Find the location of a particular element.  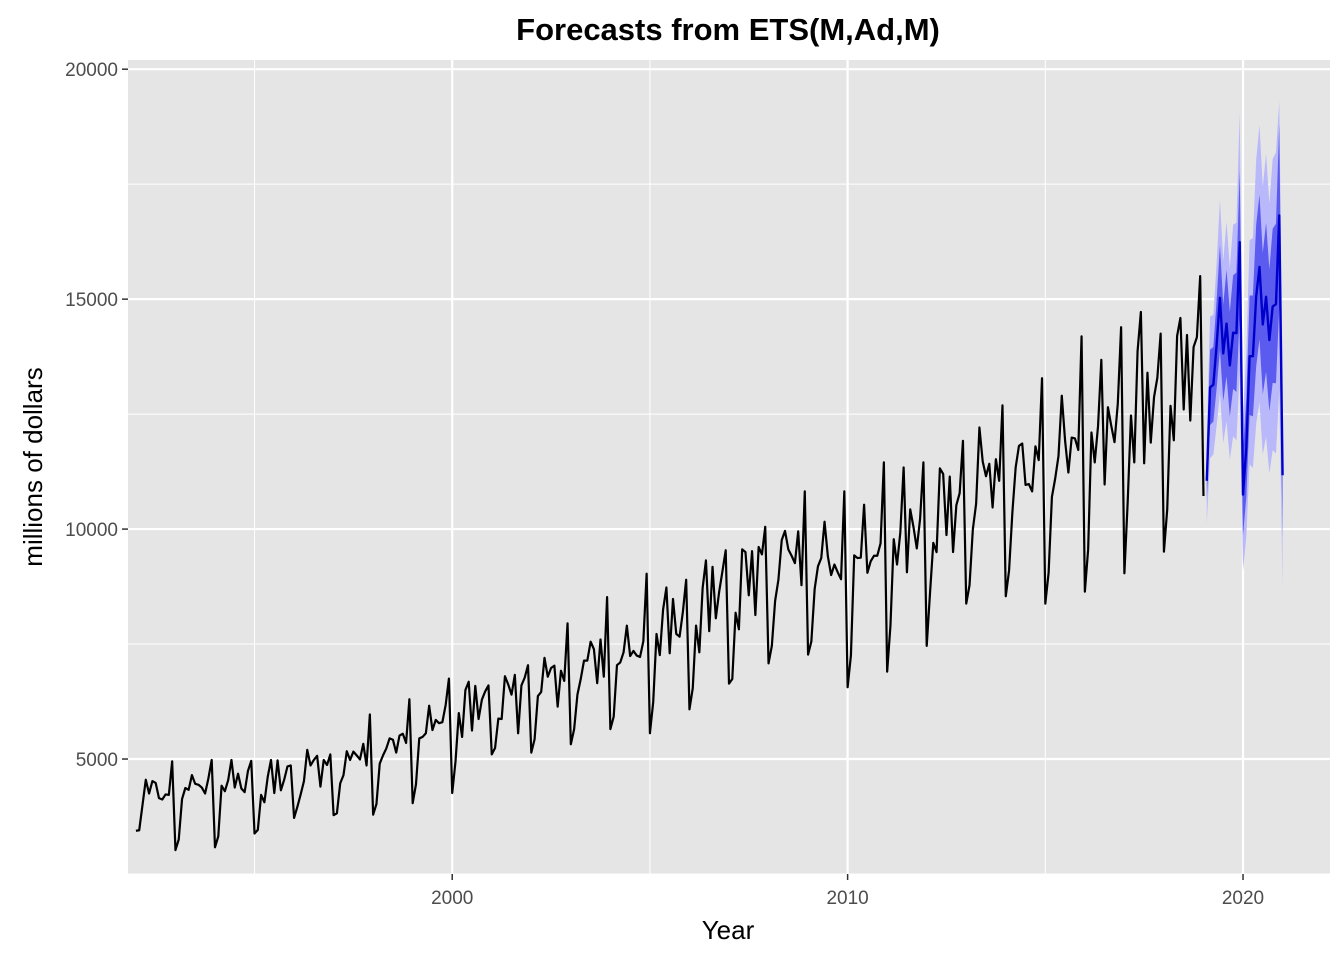

chart-title: Forecasts from ETS(M,Ad,M) is located at coordinates (728, 29).